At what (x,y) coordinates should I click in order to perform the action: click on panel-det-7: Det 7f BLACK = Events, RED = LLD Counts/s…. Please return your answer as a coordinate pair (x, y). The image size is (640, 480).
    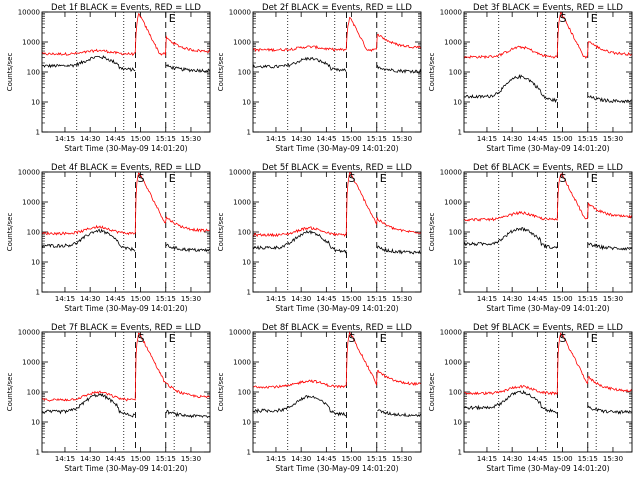
    Looking at the image, I should click on (108, 398).